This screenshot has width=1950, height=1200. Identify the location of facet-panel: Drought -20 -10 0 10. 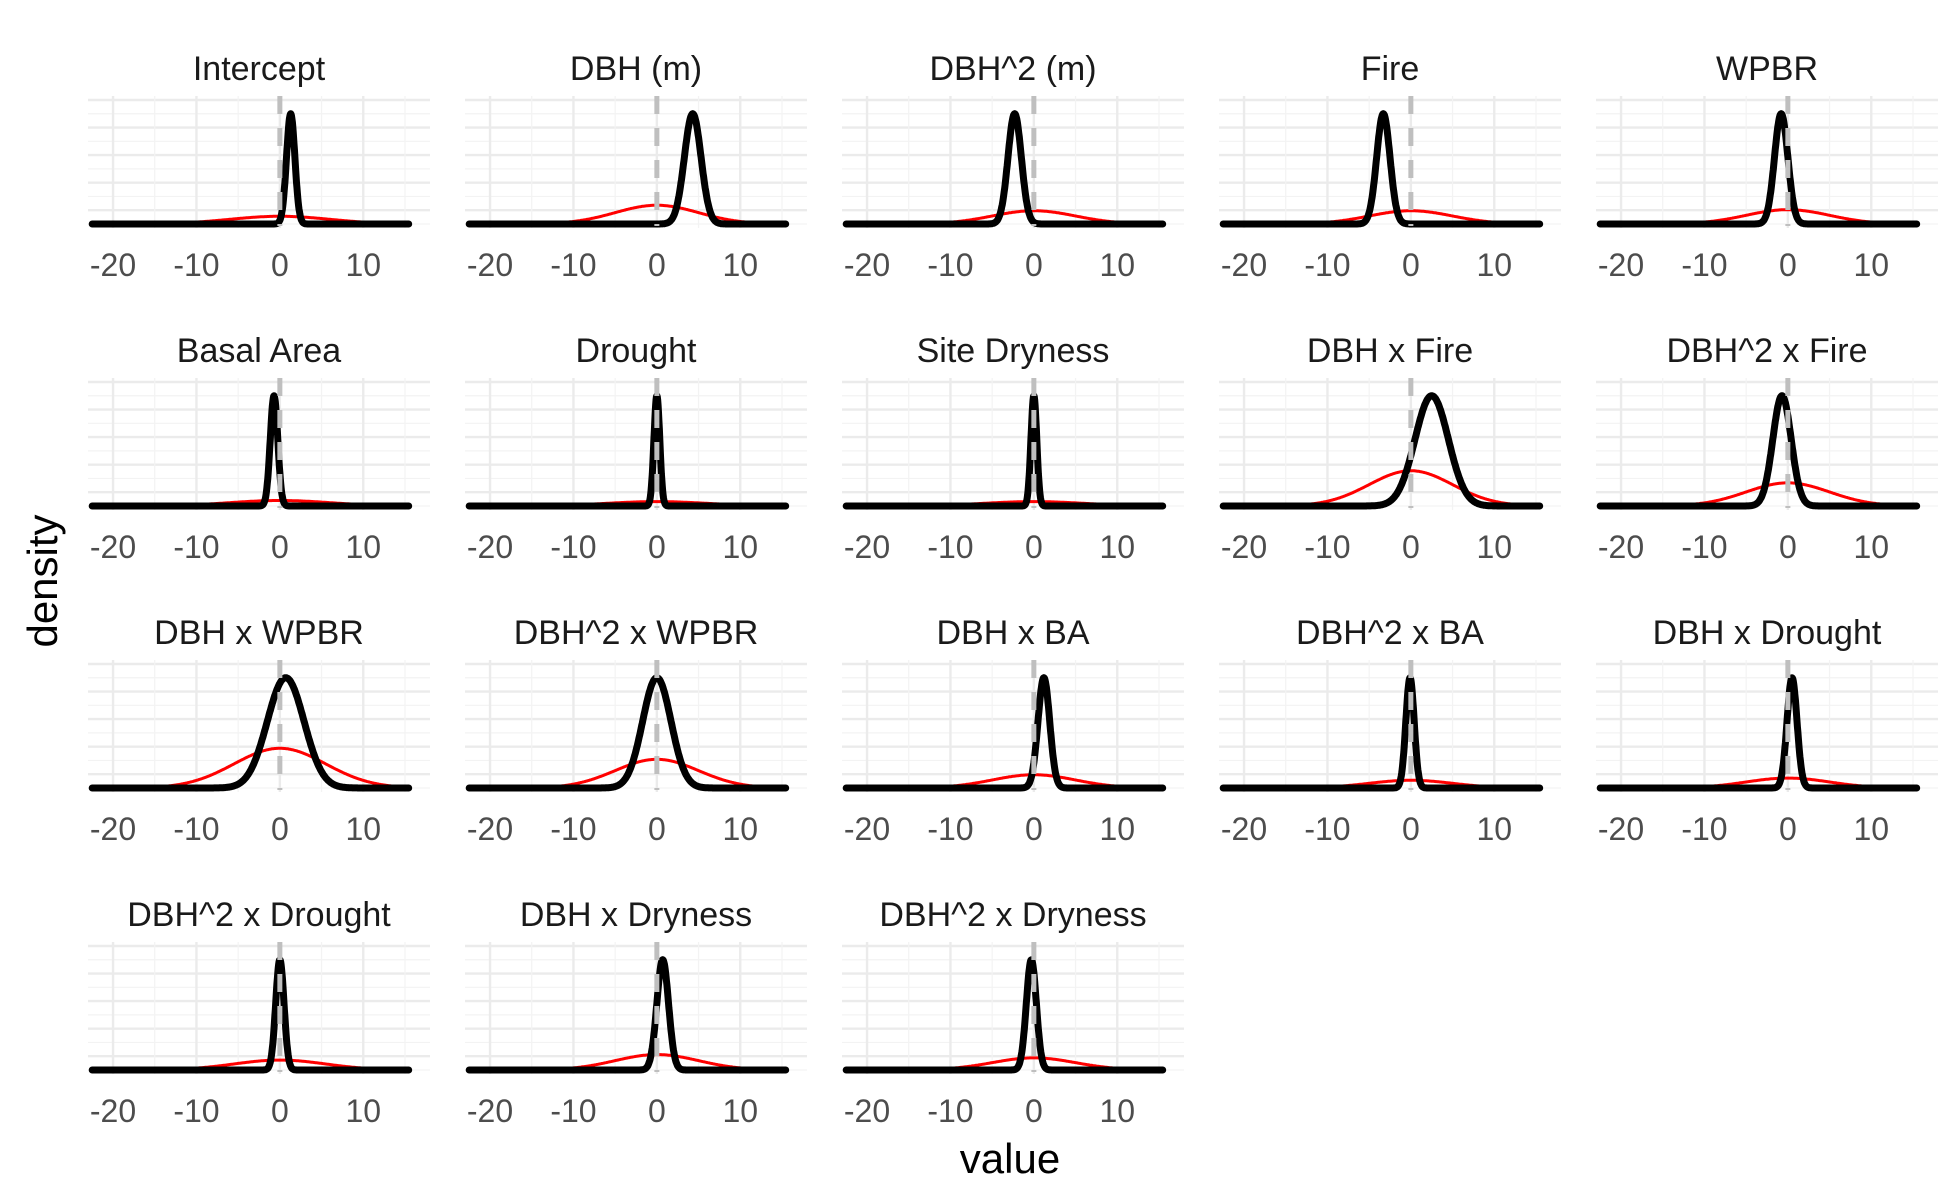
(636, 448).